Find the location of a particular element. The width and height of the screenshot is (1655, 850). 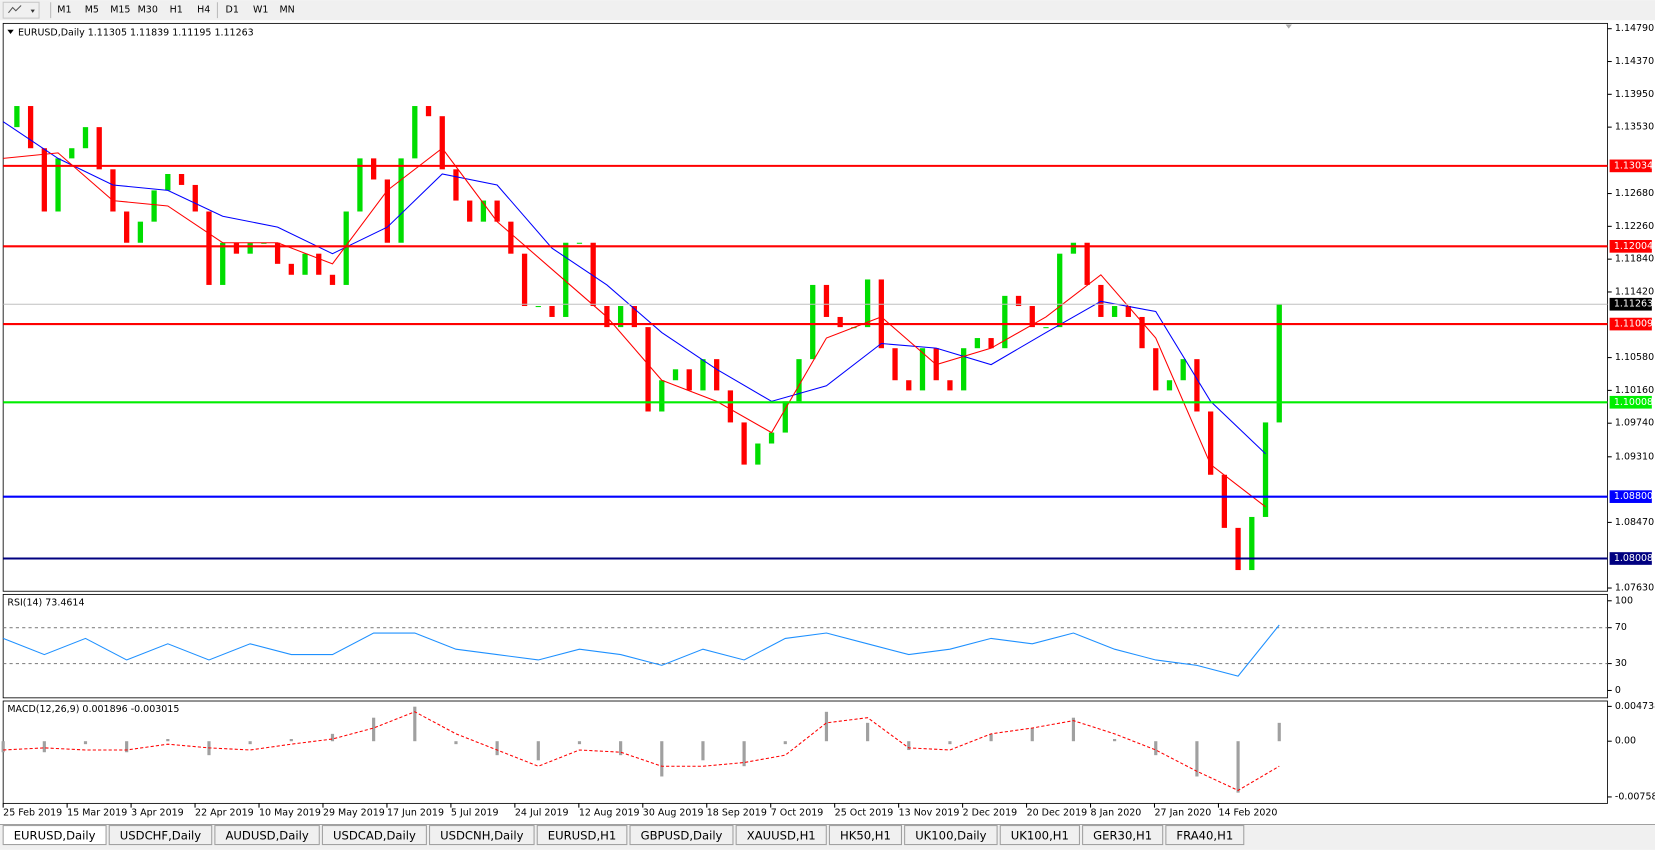

tab-label: UK100,Daily is located at coordinates (950, 836).